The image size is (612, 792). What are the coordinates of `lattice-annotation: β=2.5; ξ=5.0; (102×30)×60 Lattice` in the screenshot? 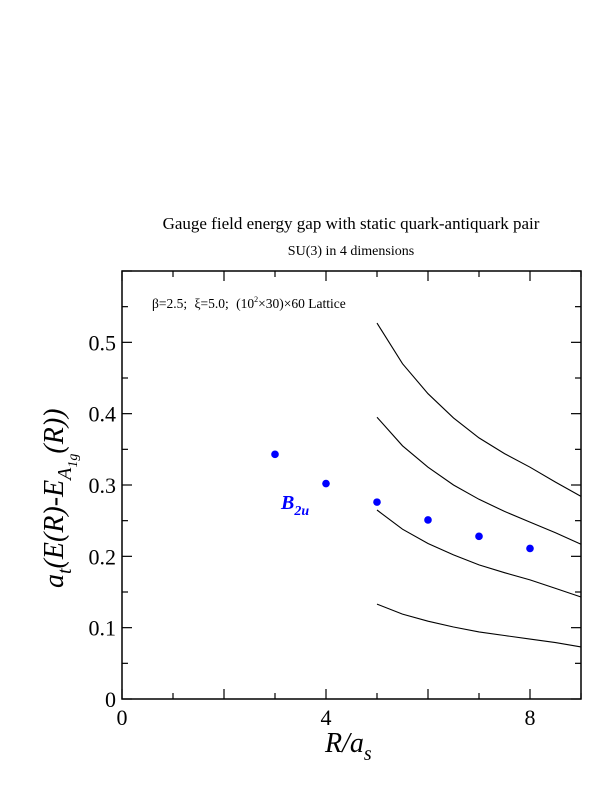 It's located at (249, 303).